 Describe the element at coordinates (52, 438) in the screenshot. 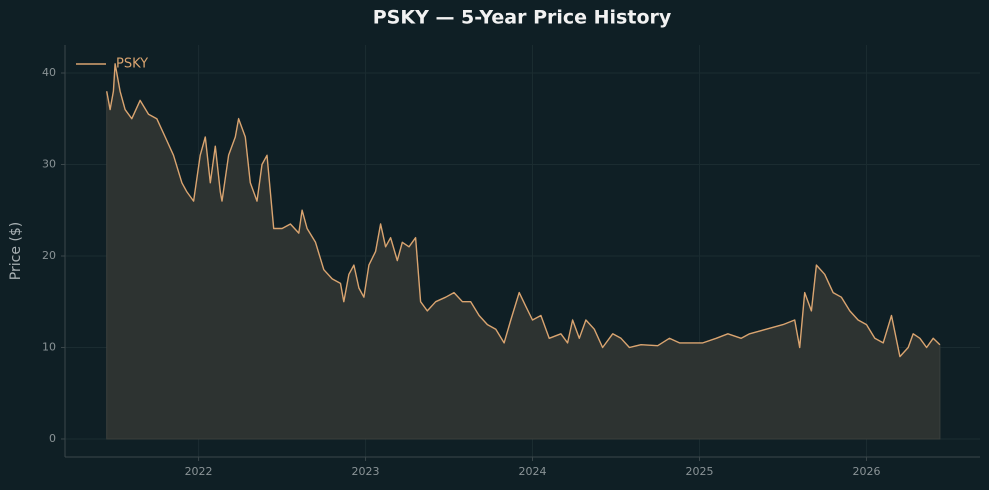

I see `y-tick-label: 0` at that location.